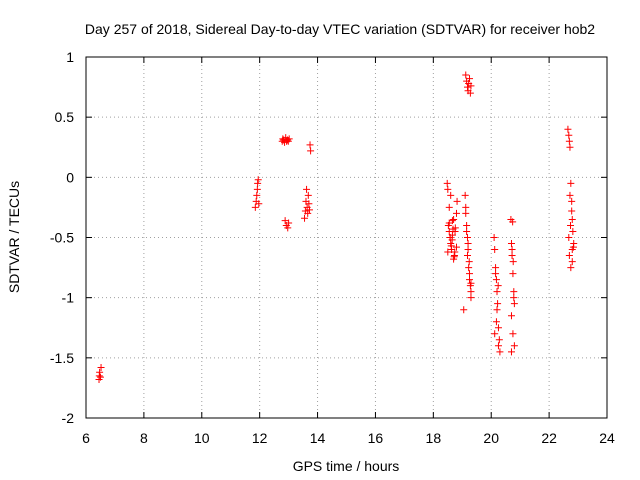 This screenshot has height=480, width=640. What do you see at coordinates (70, 57) in the screenshot?
I see `y-tick-label: 1` at bounding box center [70, 57].